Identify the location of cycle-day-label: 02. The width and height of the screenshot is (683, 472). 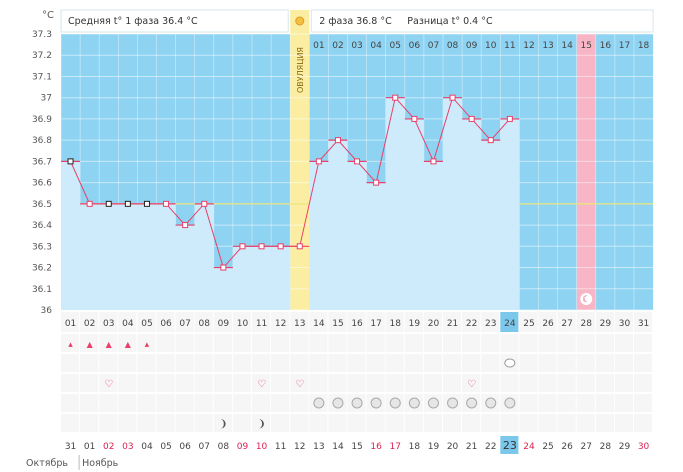
(89, 324).